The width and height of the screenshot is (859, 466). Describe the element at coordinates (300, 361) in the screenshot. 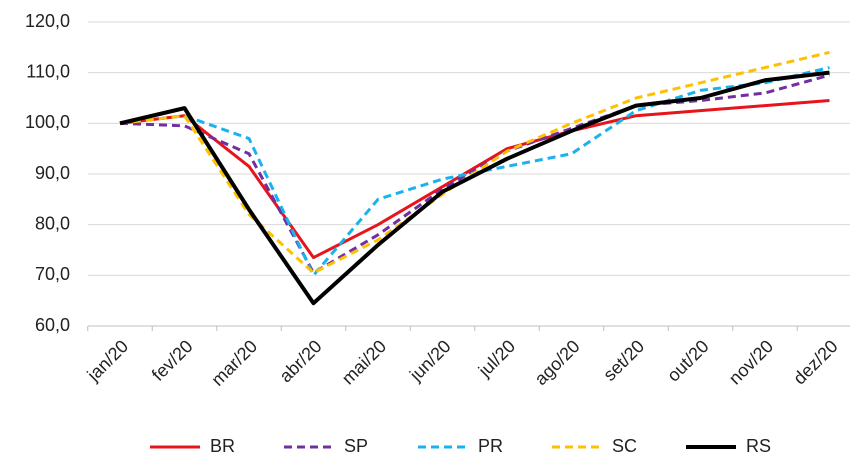

I see `x-tick-label: abr/20` at that location.